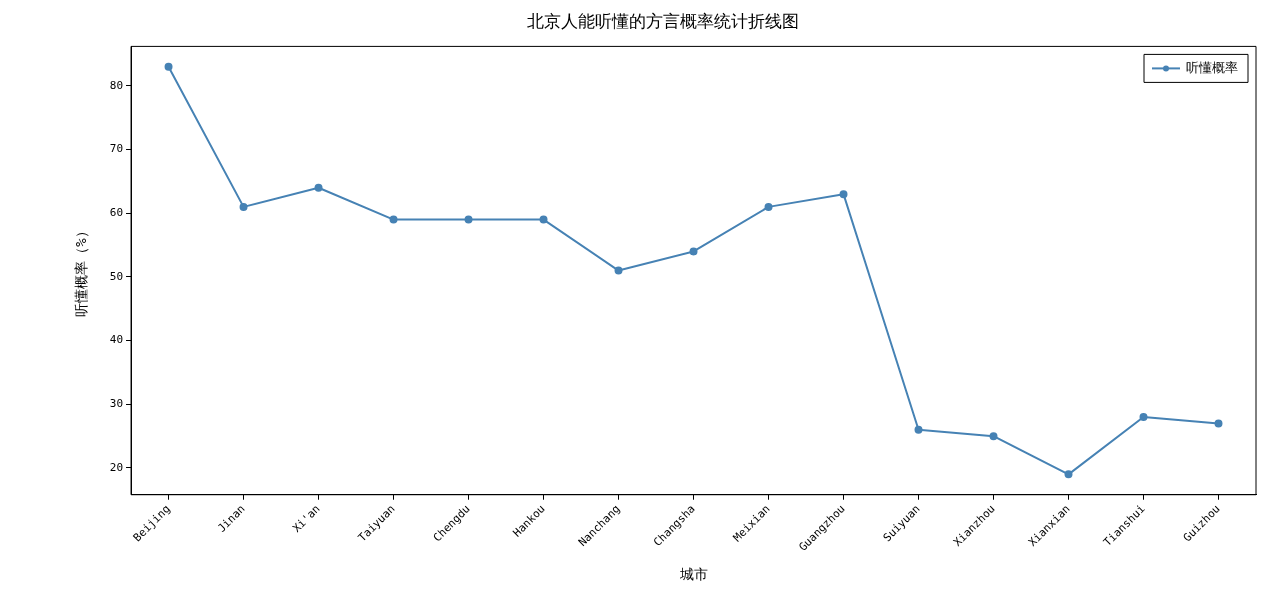  I want to click on y-tick-label: 70, so click(116, 149).